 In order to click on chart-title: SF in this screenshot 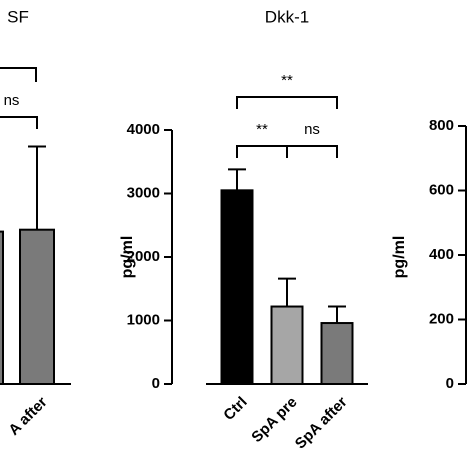, I will do `click(18, 16)`.